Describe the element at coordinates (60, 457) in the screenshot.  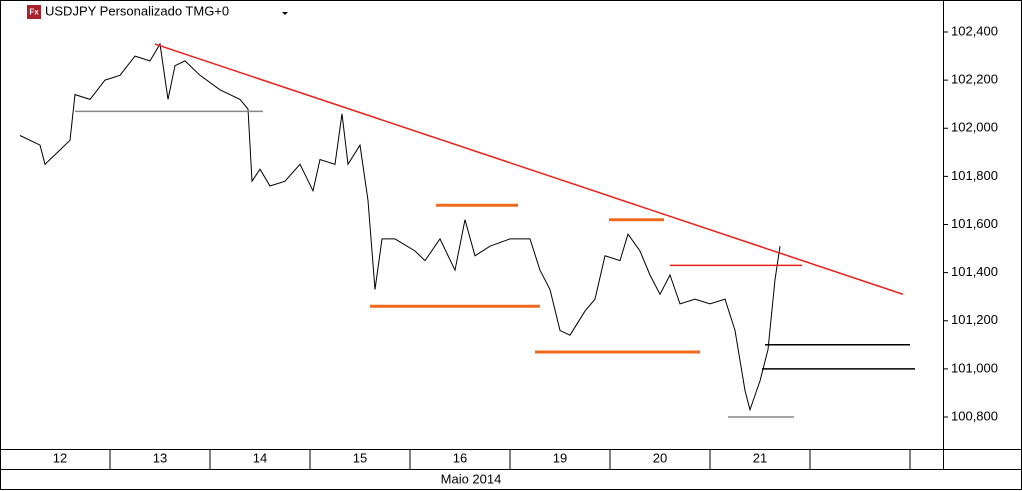
I see `x-tick-label: 12` at that location.